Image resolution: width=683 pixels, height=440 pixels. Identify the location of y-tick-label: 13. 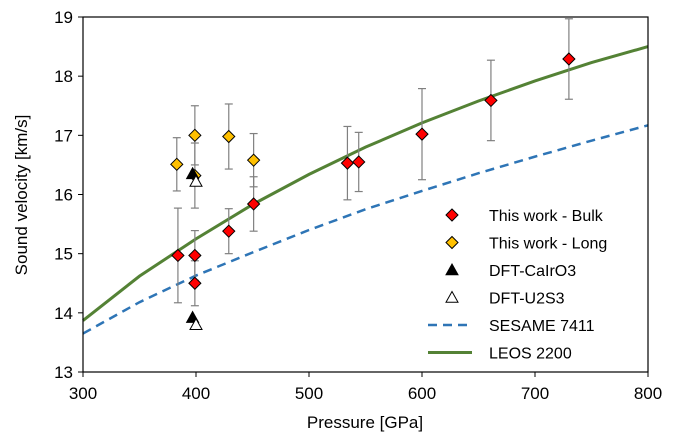
(63, 372).